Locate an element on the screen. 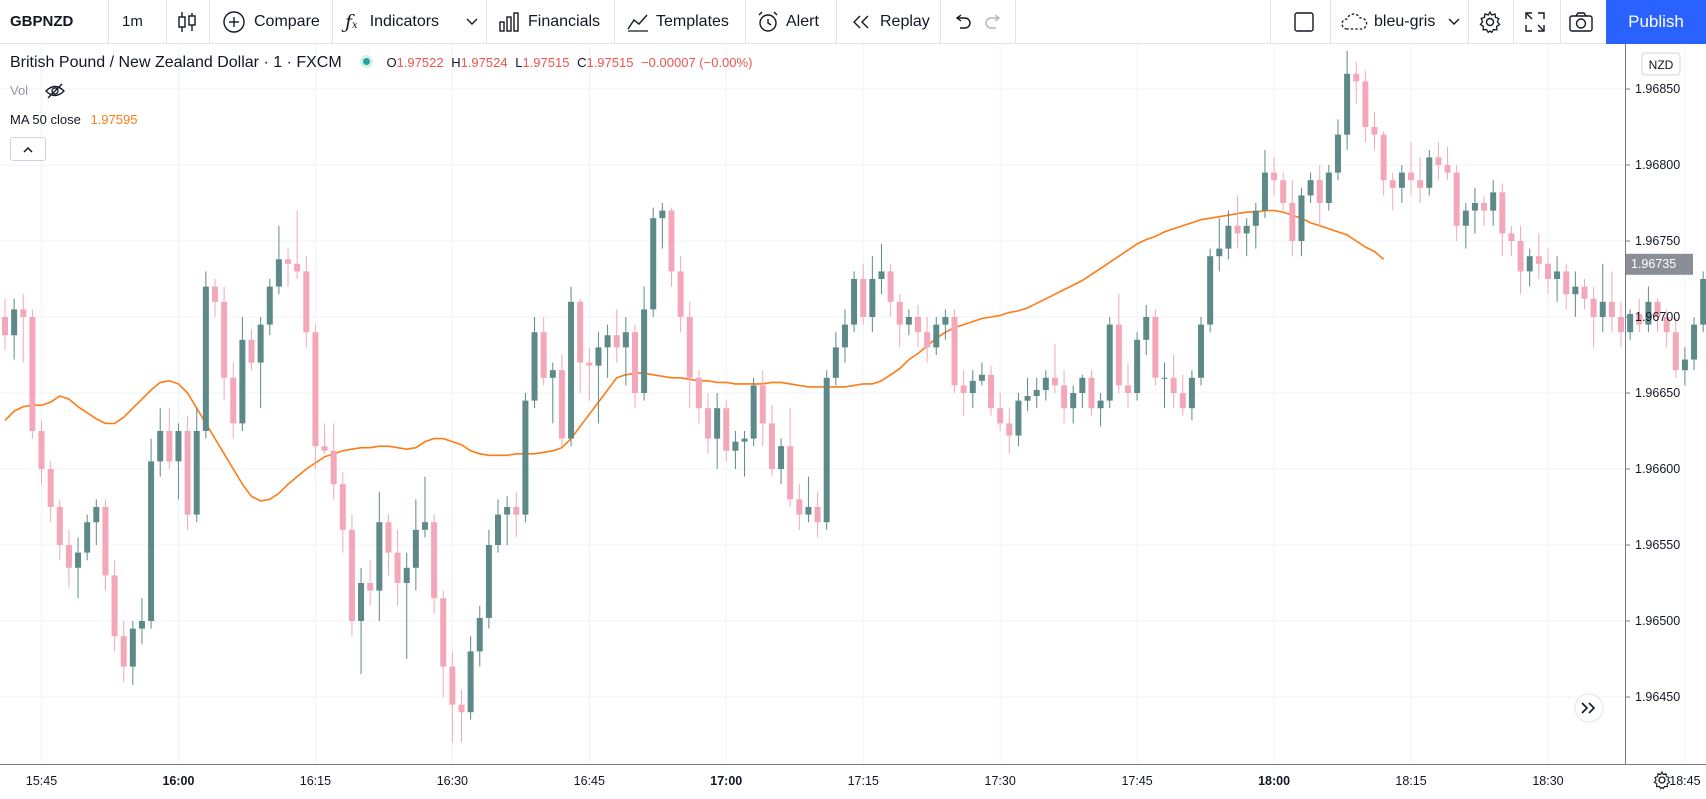  financials-button: Financials is located at coordinates (549, 21).